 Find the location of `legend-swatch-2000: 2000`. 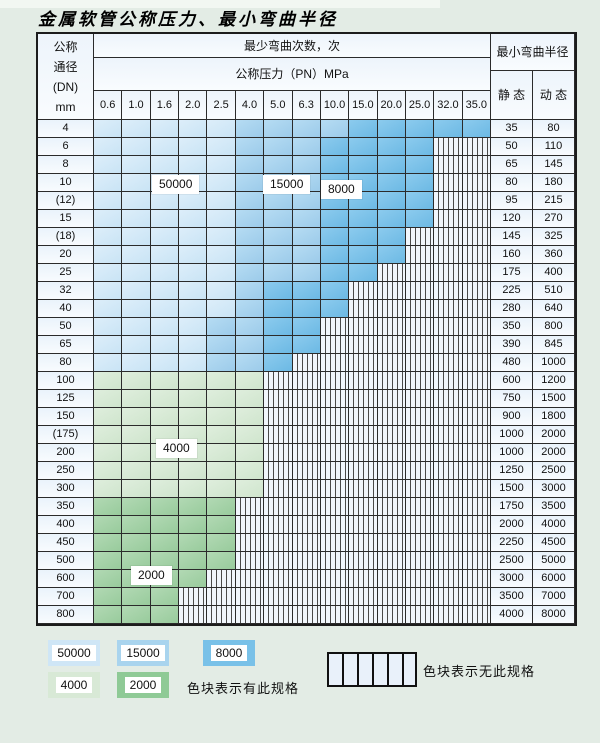

legend-swatch-2000: 2000 is located at coordinates (143, 685).